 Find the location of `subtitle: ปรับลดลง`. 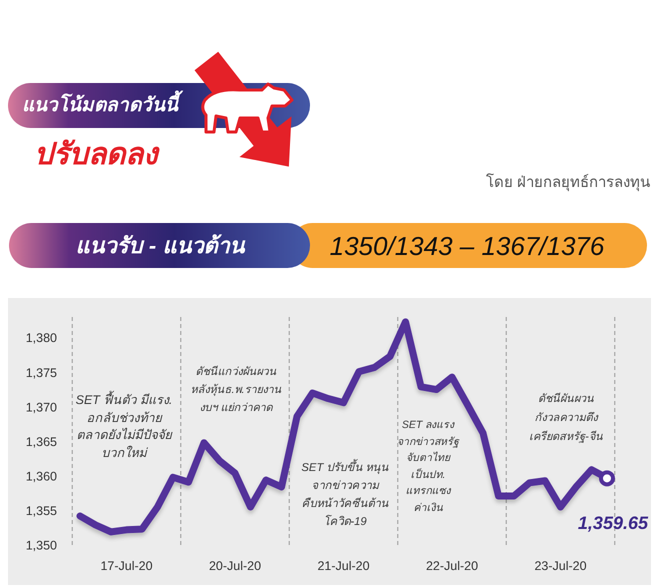

subtitle: ปรับลดลง is located at coordinates (96, 155).